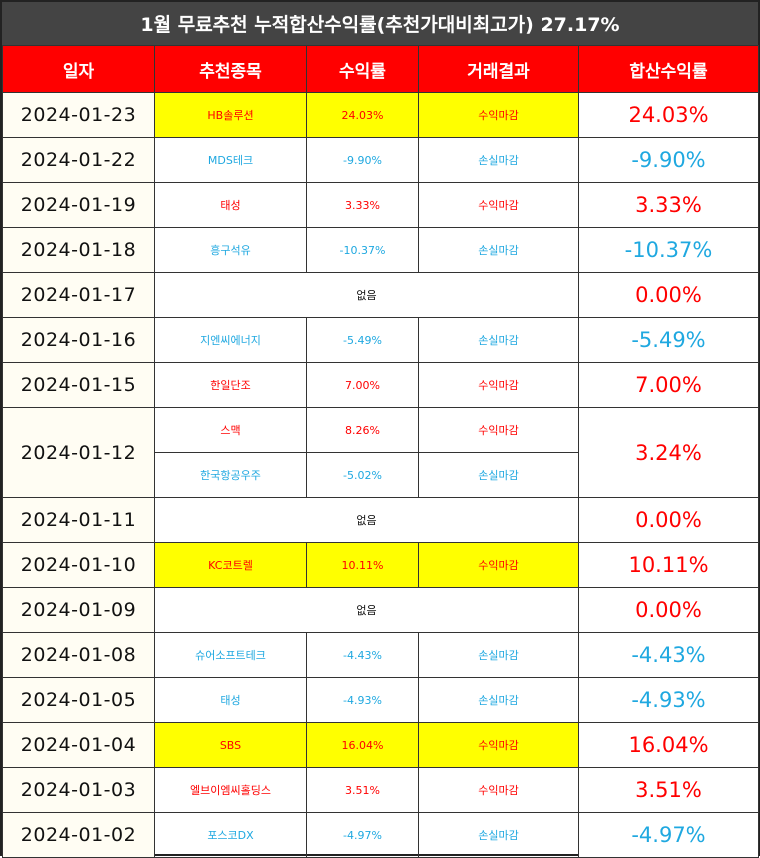 Image resolution: width=760 pixels, height=858 pixels. I want to click on row-return: -9.90%, so click(362, 160).